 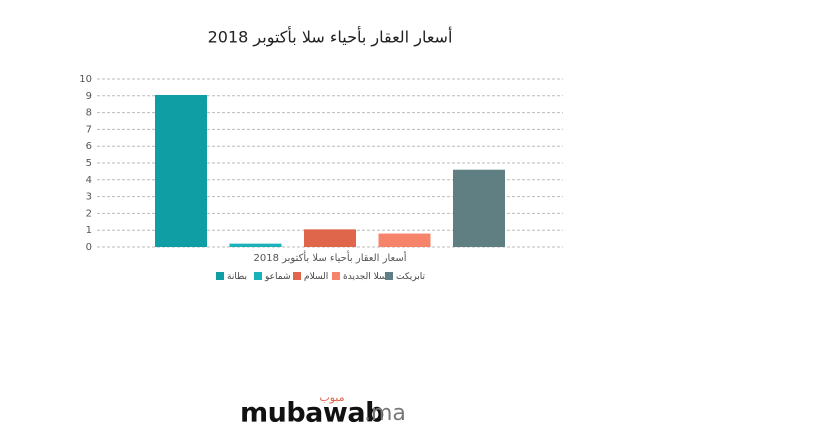 I want to click on y-tick-label: 6, so click(x=89, y=146).